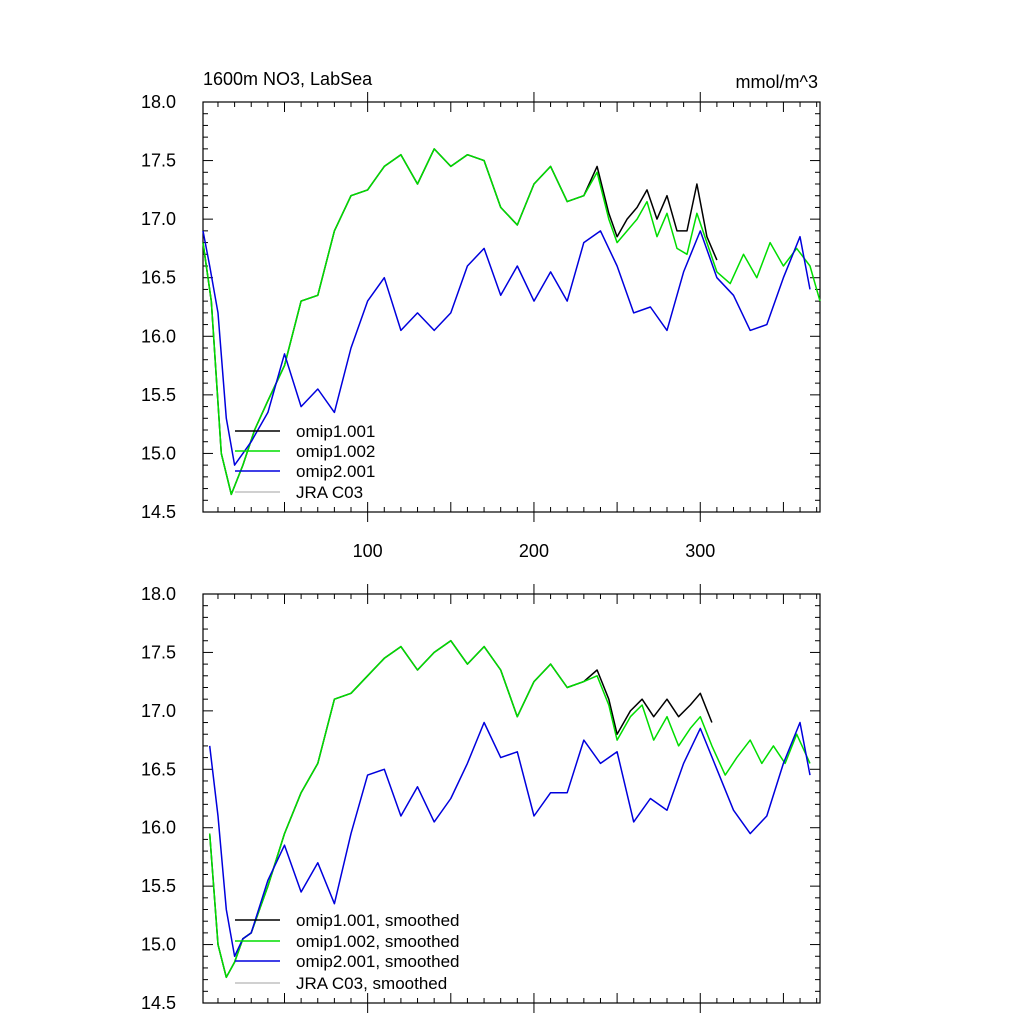  Describe the element at coordinates (158, 336) in the screenshot. I see `top-ytick-label: 16.0` at that location.